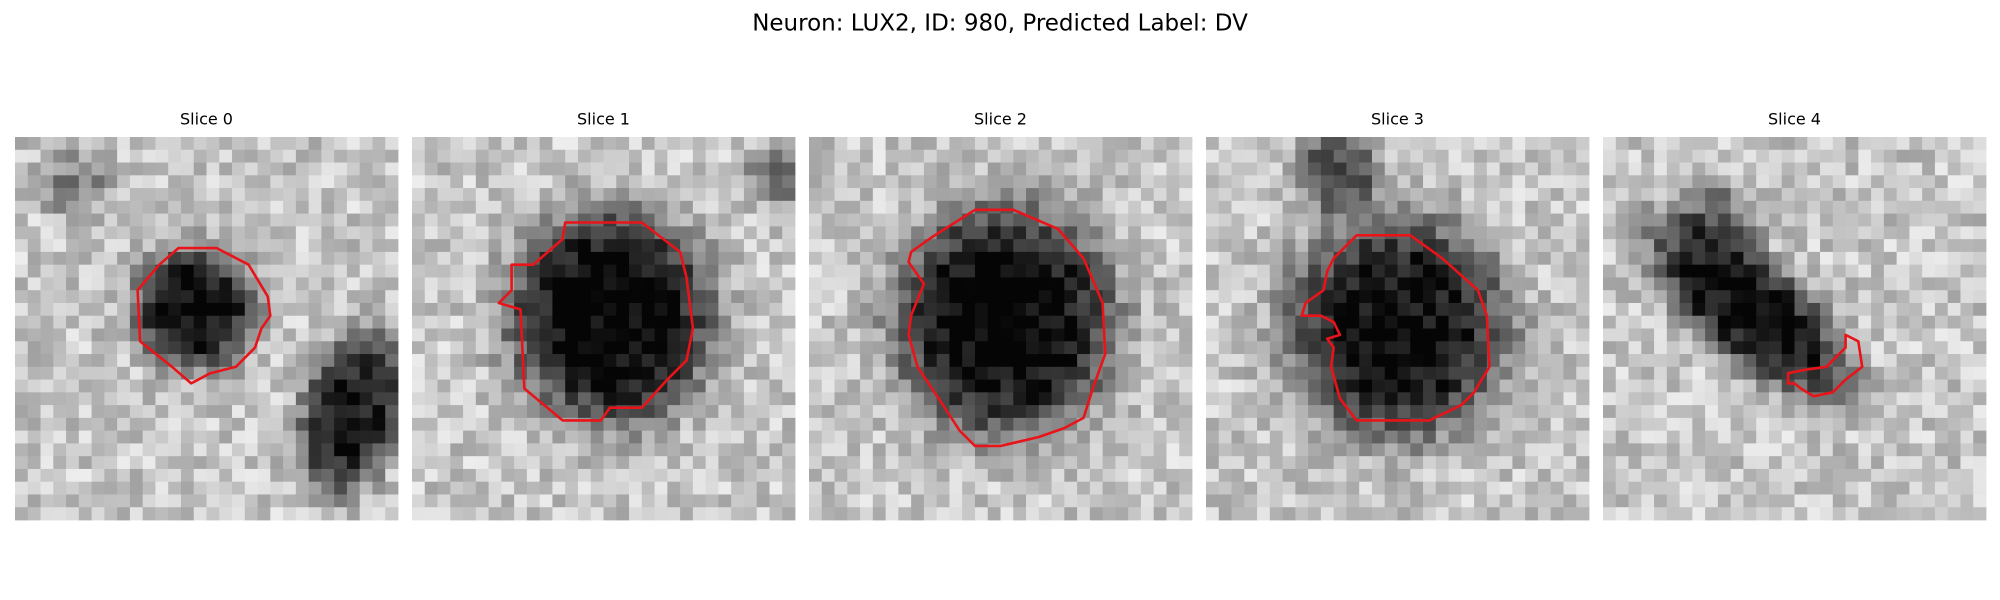  What do you see at coordinates (603, 119) in the screenshot?
I see `panel-title: Slice 1` at bounding box center [603, 119].